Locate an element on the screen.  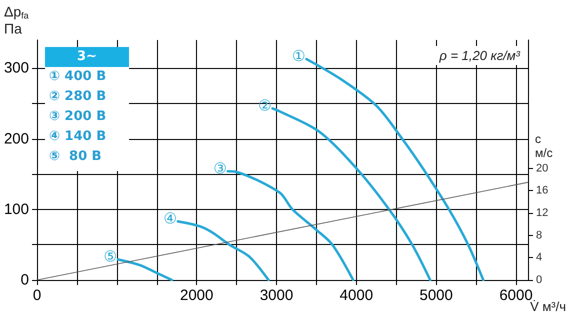
y2-tick-label: 8 is located at coordinates (539, 235).